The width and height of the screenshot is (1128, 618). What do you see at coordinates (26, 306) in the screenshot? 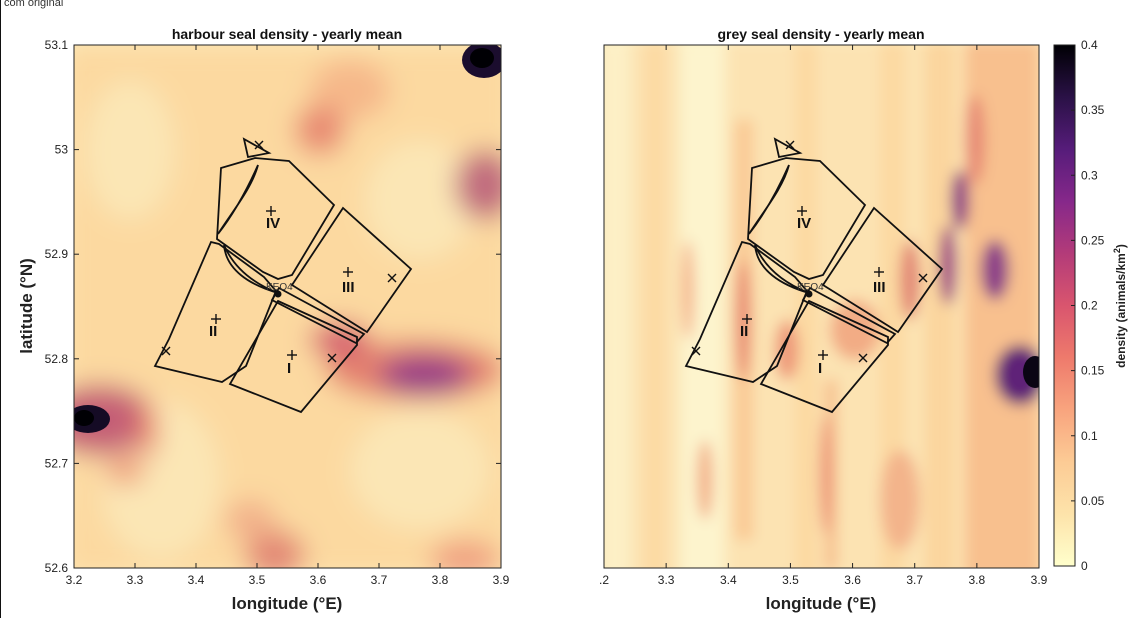
I see `y-axis-label: latitude (°N)` at bounding box center [26, 306].